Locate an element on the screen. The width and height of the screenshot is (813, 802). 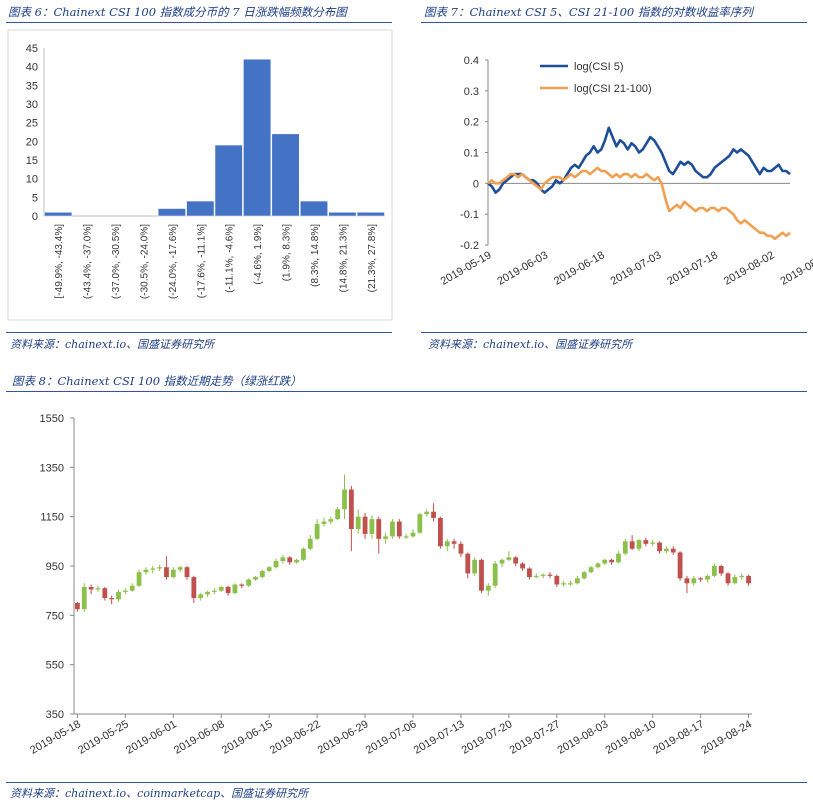
fig8-x-tick-label: 2019-08-10 is located at coordinates (630, 737).